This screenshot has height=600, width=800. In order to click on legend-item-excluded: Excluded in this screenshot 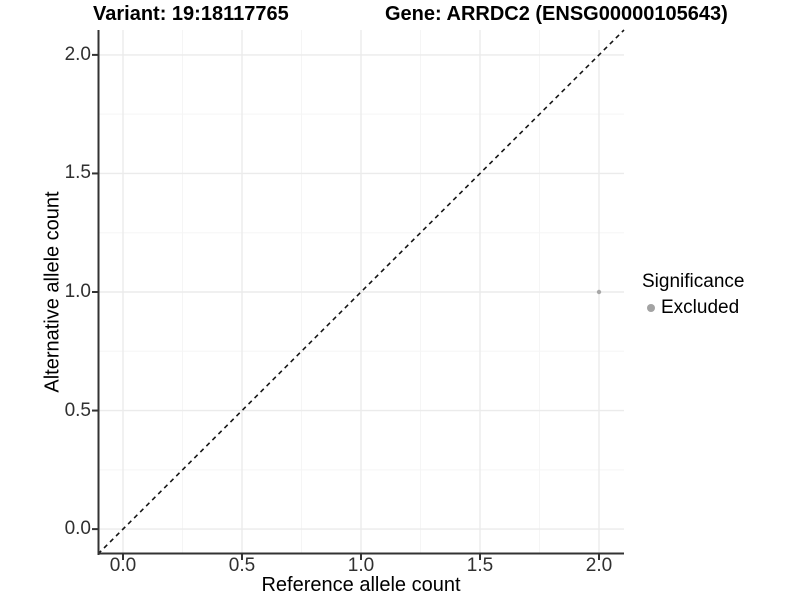, I will do `click(693, 307)`.